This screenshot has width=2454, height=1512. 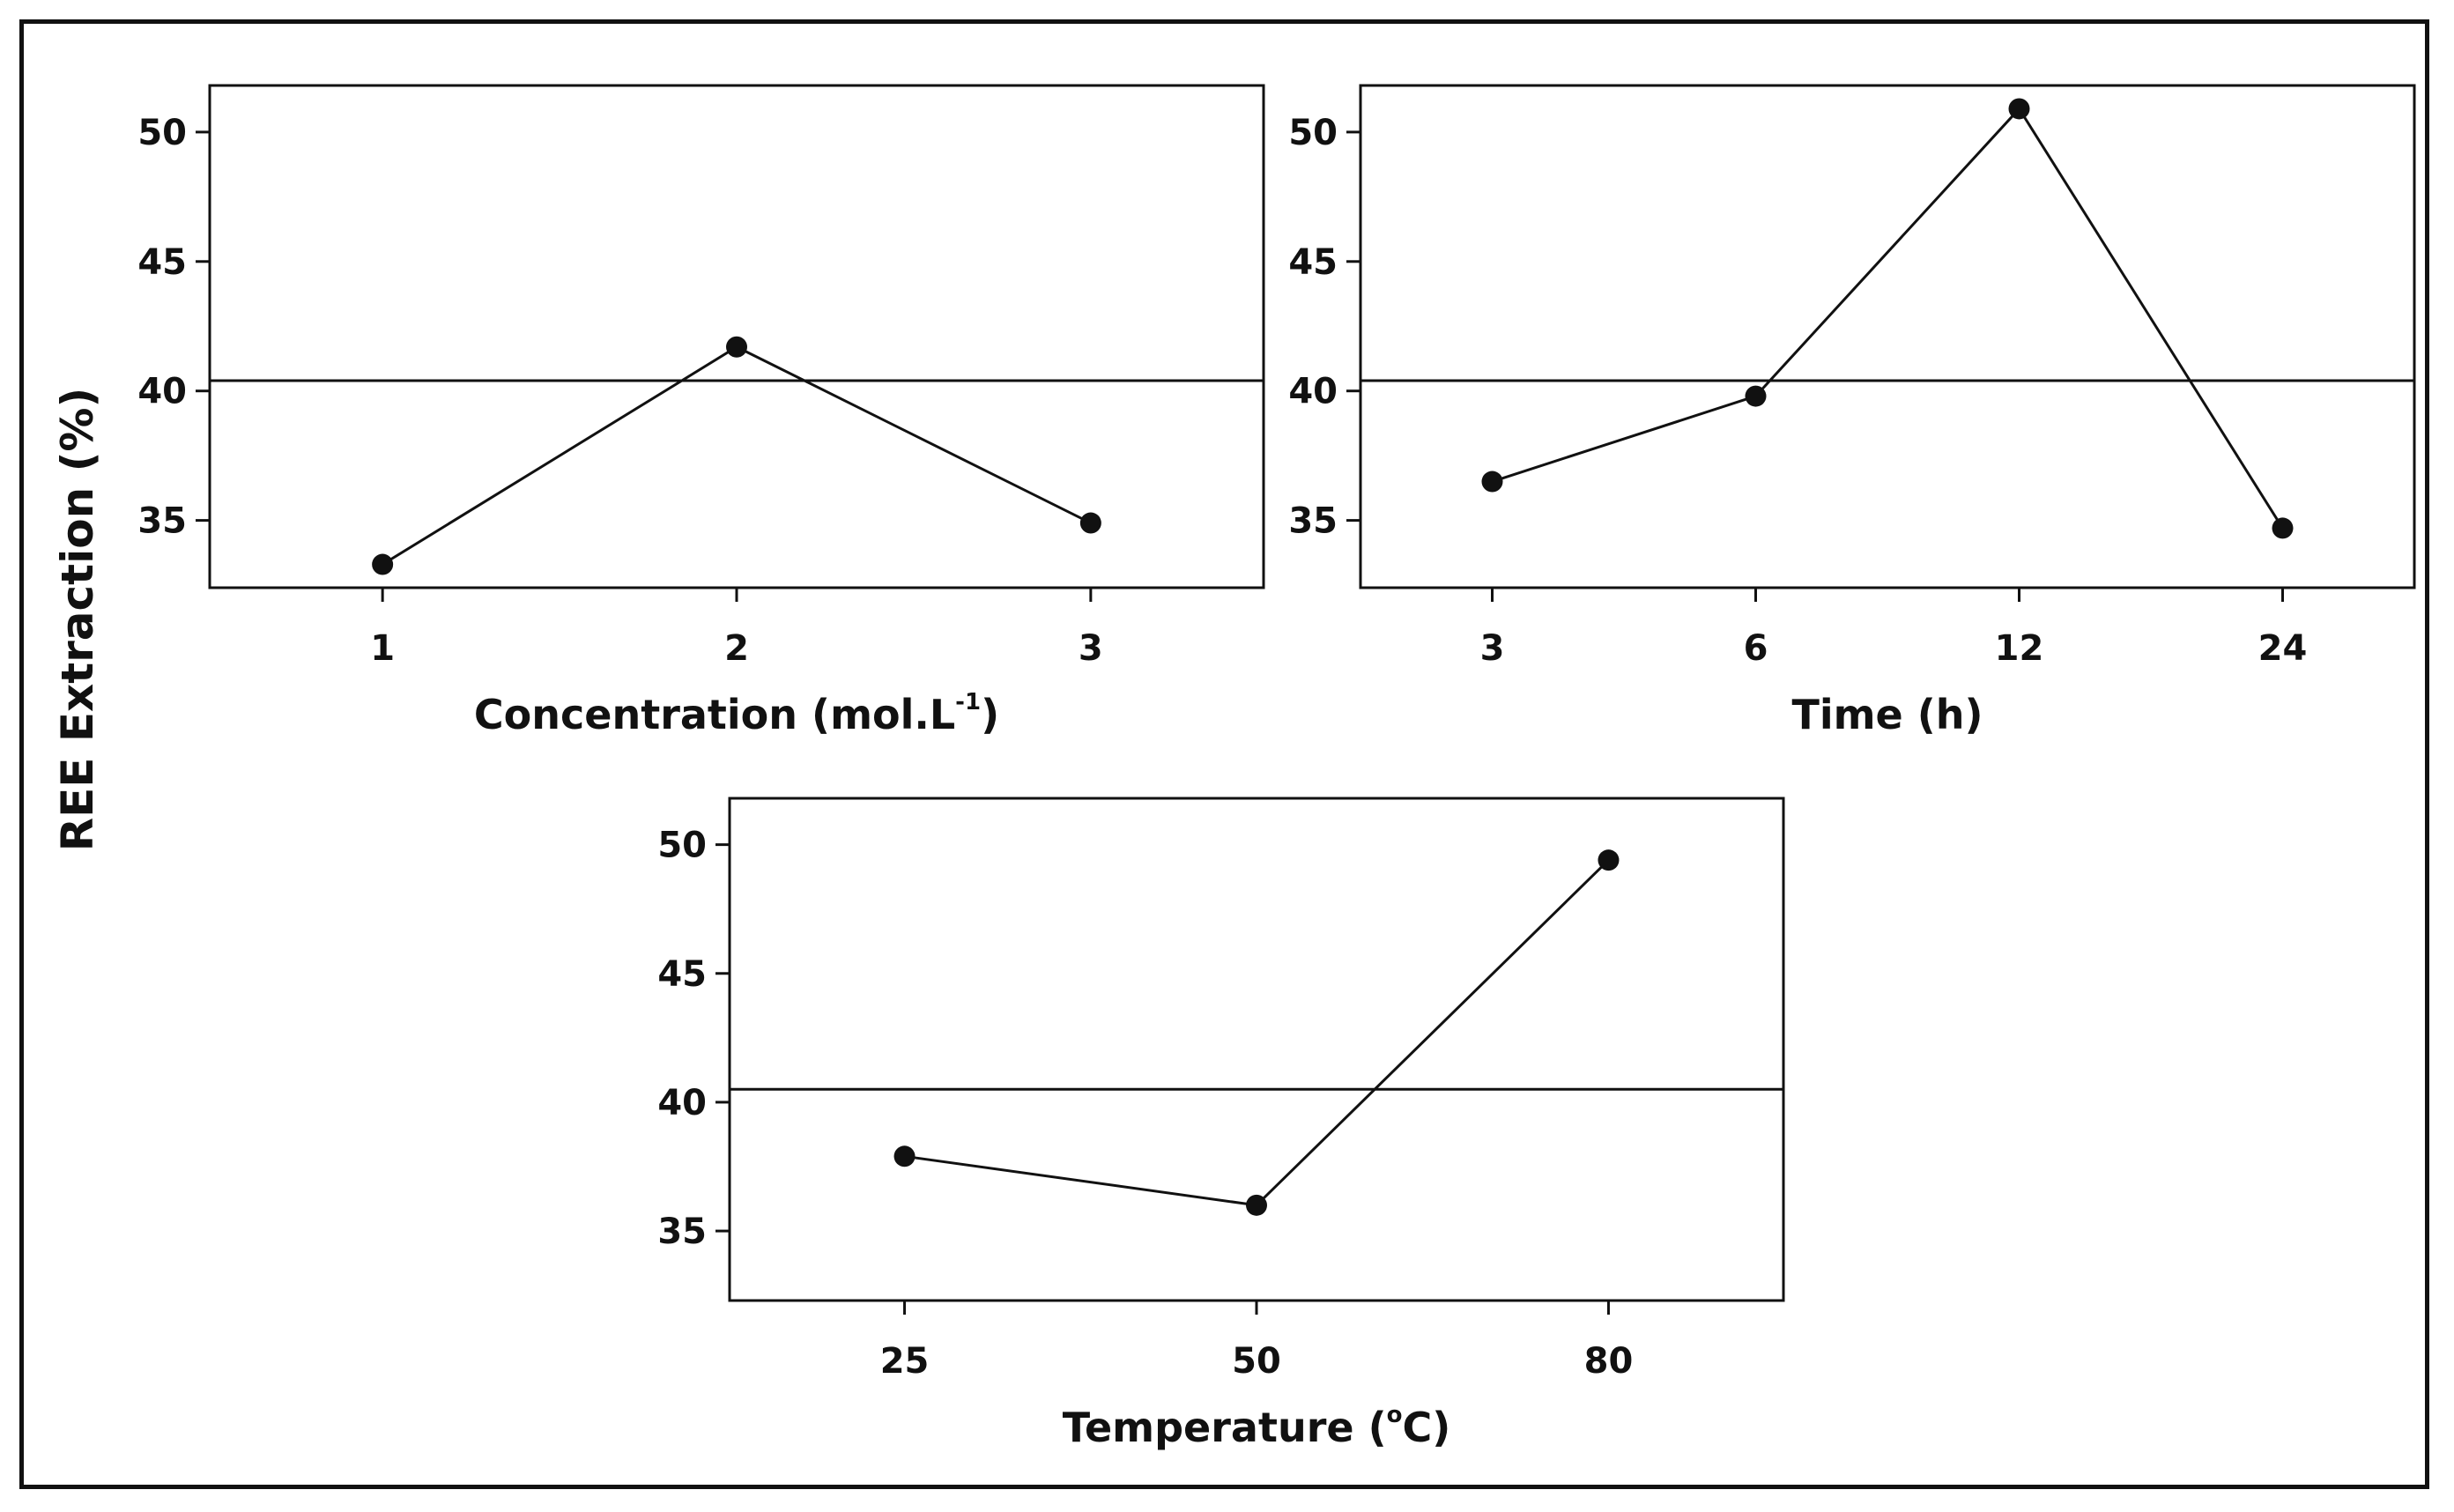 I want to click on x-tick-label: 24, so click(x=2283, y=648).